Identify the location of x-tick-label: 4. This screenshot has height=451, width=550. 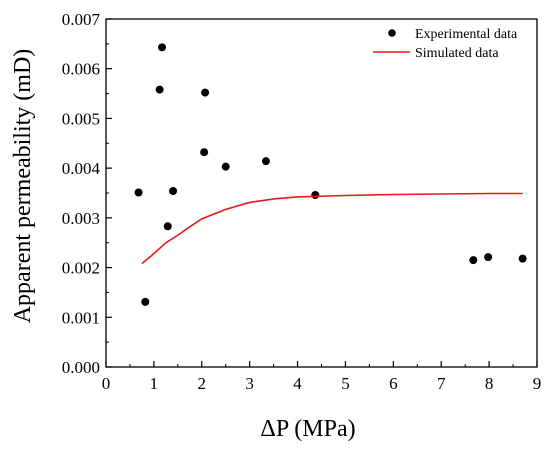
(297, 383).